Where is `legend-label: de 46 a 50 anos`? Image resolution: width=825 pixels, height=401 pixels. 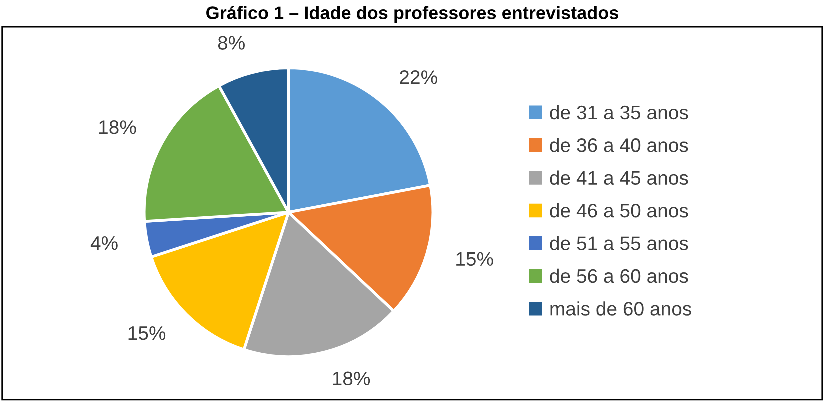 legend-label: de 46 a 50 anos is located at coordinates (619, 210).